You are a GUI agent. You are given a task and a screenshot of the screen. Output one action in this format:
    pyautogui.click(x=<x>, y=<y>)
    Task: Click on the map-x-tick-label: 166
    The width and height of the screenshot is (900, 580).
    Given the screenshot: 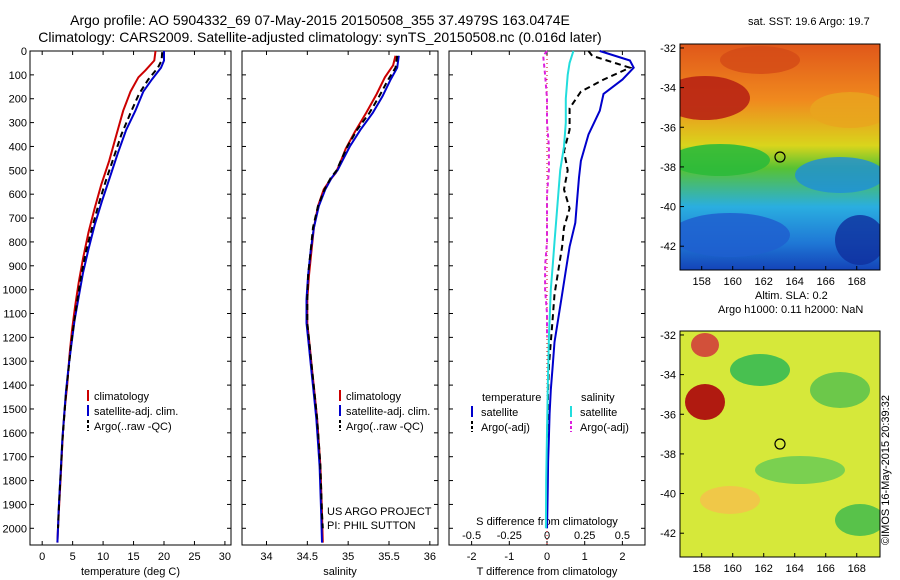 What is the action you would take?
    pyautogui.click(x=826, y=282)
    